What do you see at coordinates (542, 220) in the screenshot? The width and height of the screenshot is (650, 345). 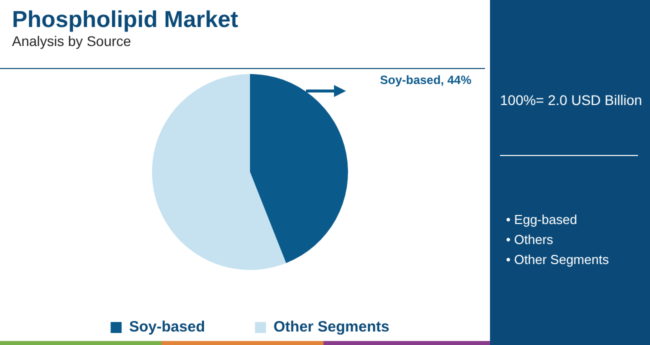 I see `text: • Egg-based` at bounding box center [542, 220].